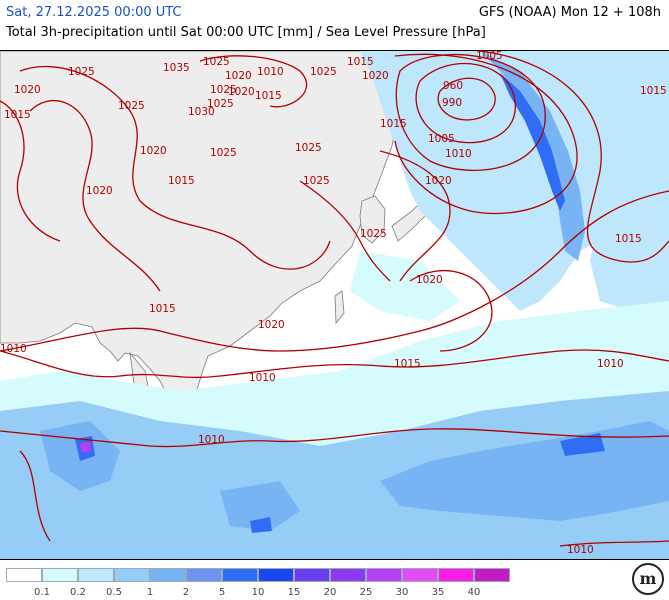 The width and height of the screenshot is (669, 600). I want to click on isobar-1020-tibet, so click(95, 196).